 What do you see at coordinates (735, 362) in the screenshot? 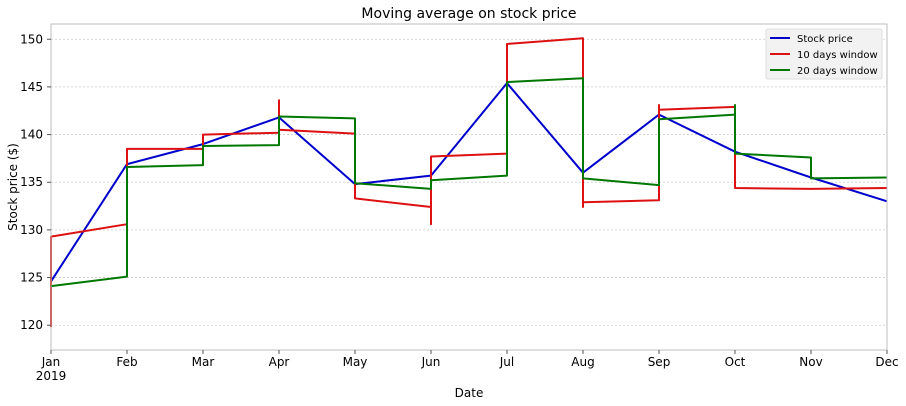
I see `x-tick-label: Oct` at bounding box center [735, 362].